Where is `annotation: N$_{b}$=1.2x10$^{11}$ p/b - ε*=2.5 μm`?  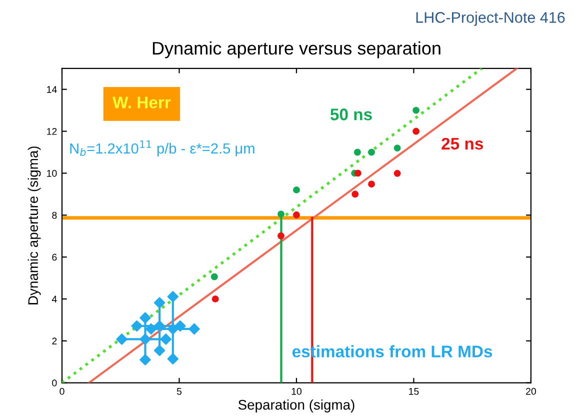 annotation: N$_{b}$=1.2x10$^{11}$ p/b - ε*=2.5 μm is located at coordinates (162, 148).